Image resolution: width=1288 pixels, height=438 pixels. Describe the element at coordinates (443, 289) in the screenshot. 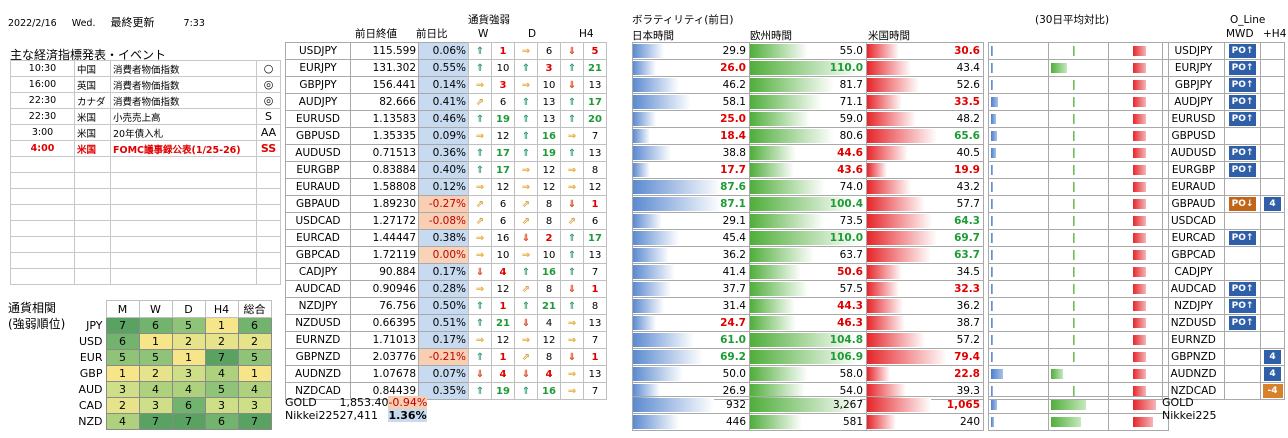

I see `change-pct: 0.28%` at that location.